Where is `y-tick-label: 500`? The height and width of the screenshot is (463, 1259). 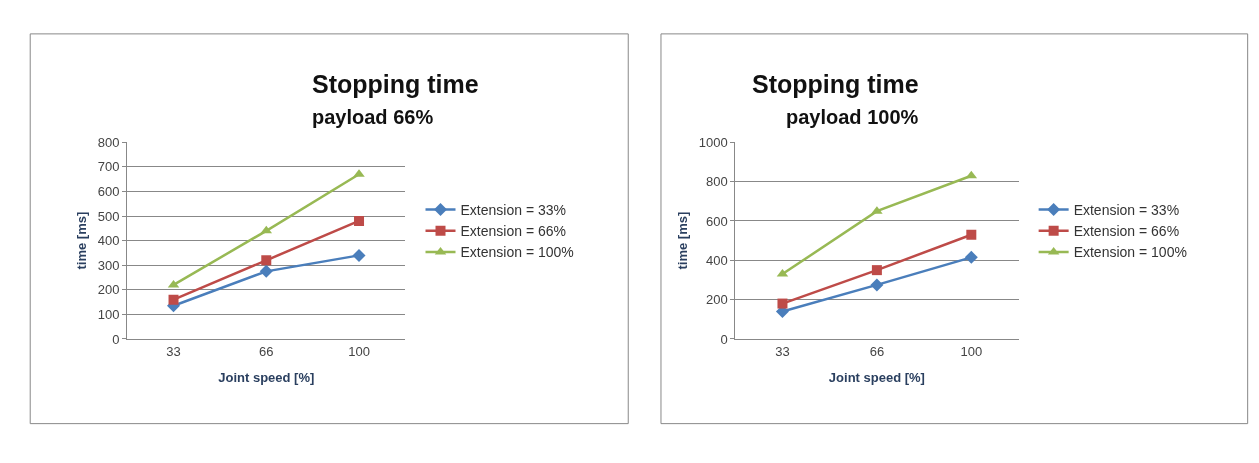 y-tick-label: 500 is located at coordinates (108, 216).